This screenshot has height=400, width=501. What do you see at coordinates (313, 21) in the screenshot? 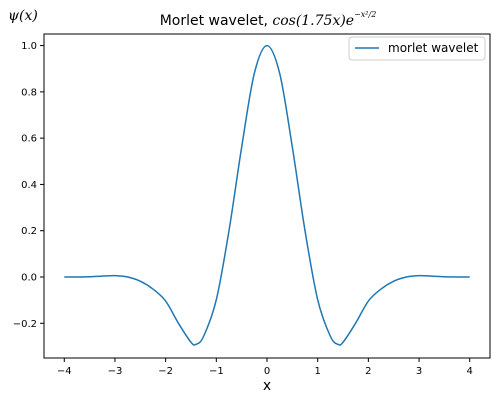
I see `chart-title-math: cos(1.75x)e` at bounding box center [313, 21].